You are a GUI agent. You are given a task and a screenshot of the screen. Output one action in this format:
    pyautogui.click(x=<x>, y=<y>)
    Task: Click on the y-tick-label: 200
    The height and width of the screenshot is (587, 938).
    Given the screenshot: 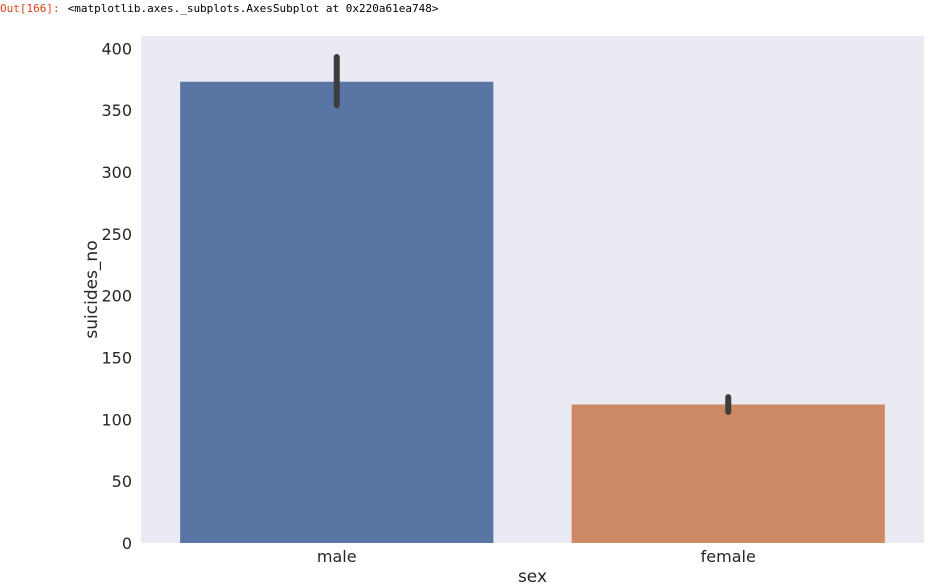 What is the action you would take?
    pyautogui.click(x=116, y=296)
    